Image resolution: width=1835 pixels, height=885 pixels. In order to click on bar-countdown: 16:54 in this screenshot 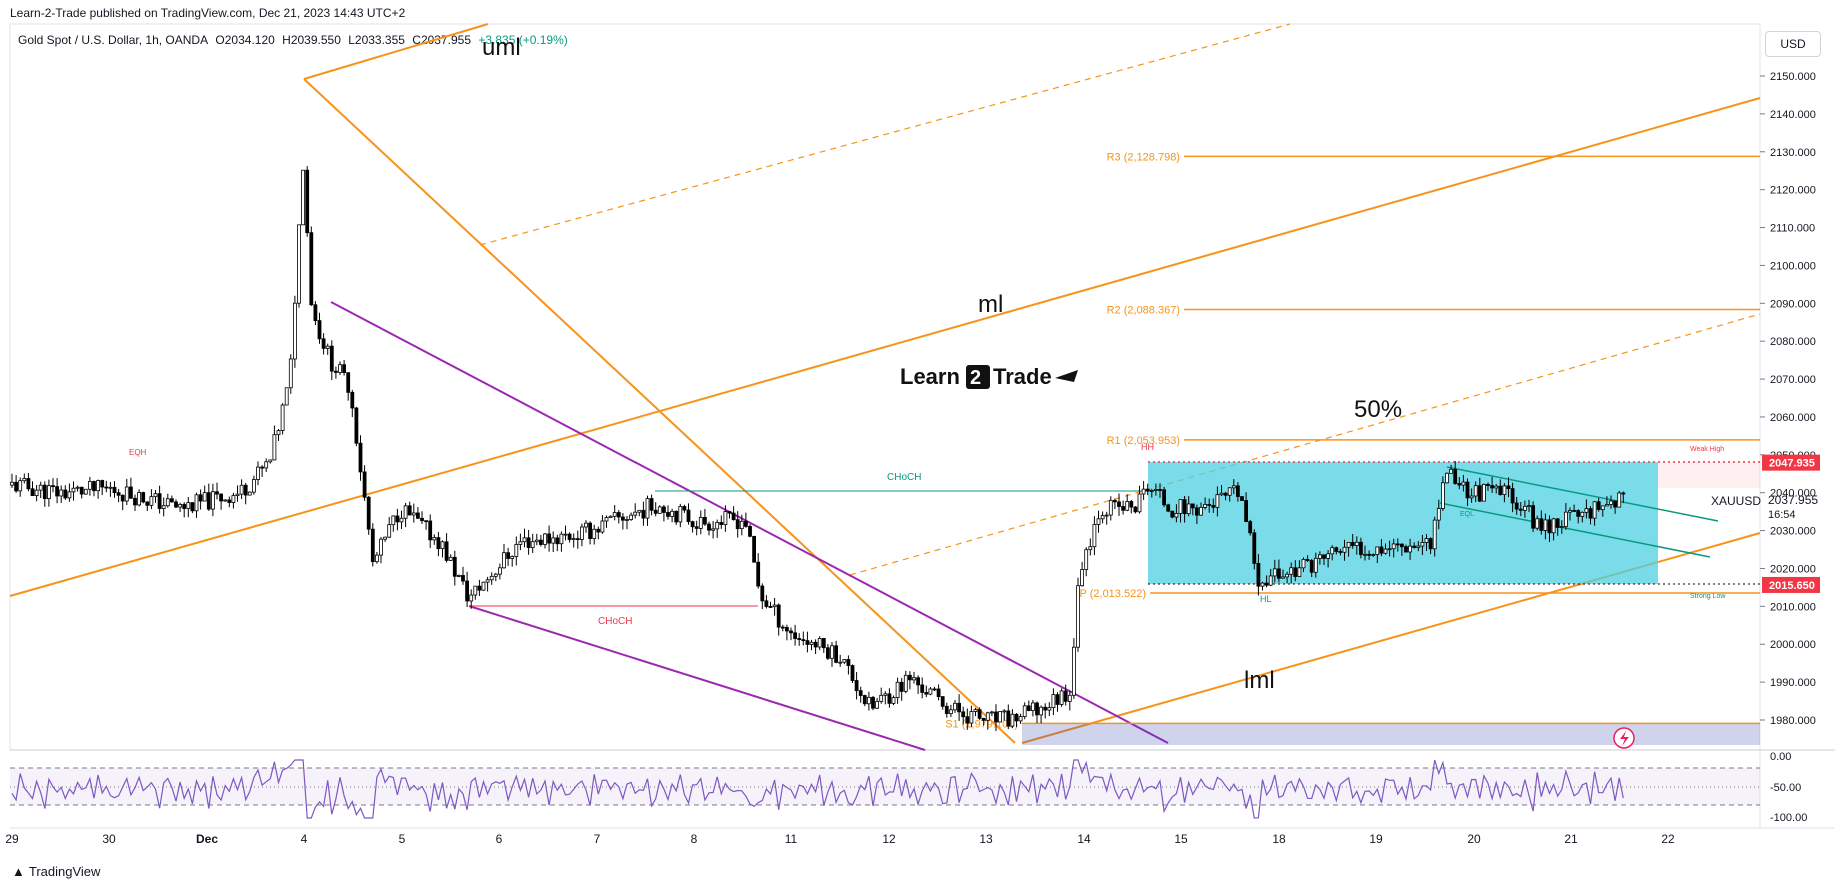, I will do `click(1782, 515)`.